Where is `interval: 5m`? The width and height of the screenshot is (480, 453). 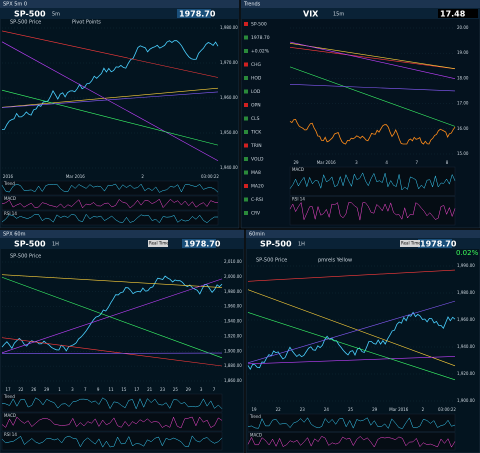
interval: 5m is located at coordinates (56, 15).